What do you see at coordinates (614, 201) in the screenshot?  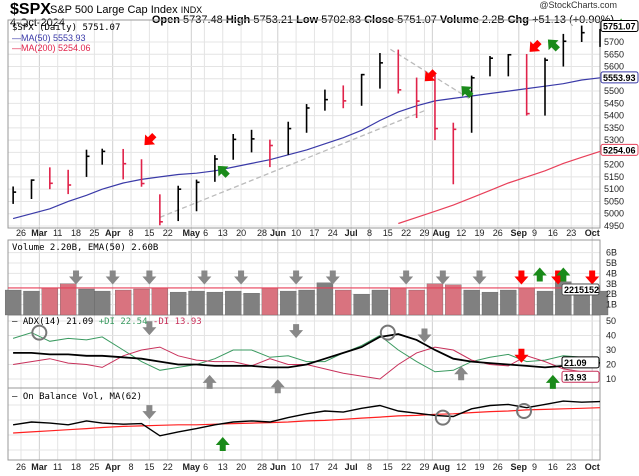 I see `price-tick-label: 5050` at bounding box center [614, 201].